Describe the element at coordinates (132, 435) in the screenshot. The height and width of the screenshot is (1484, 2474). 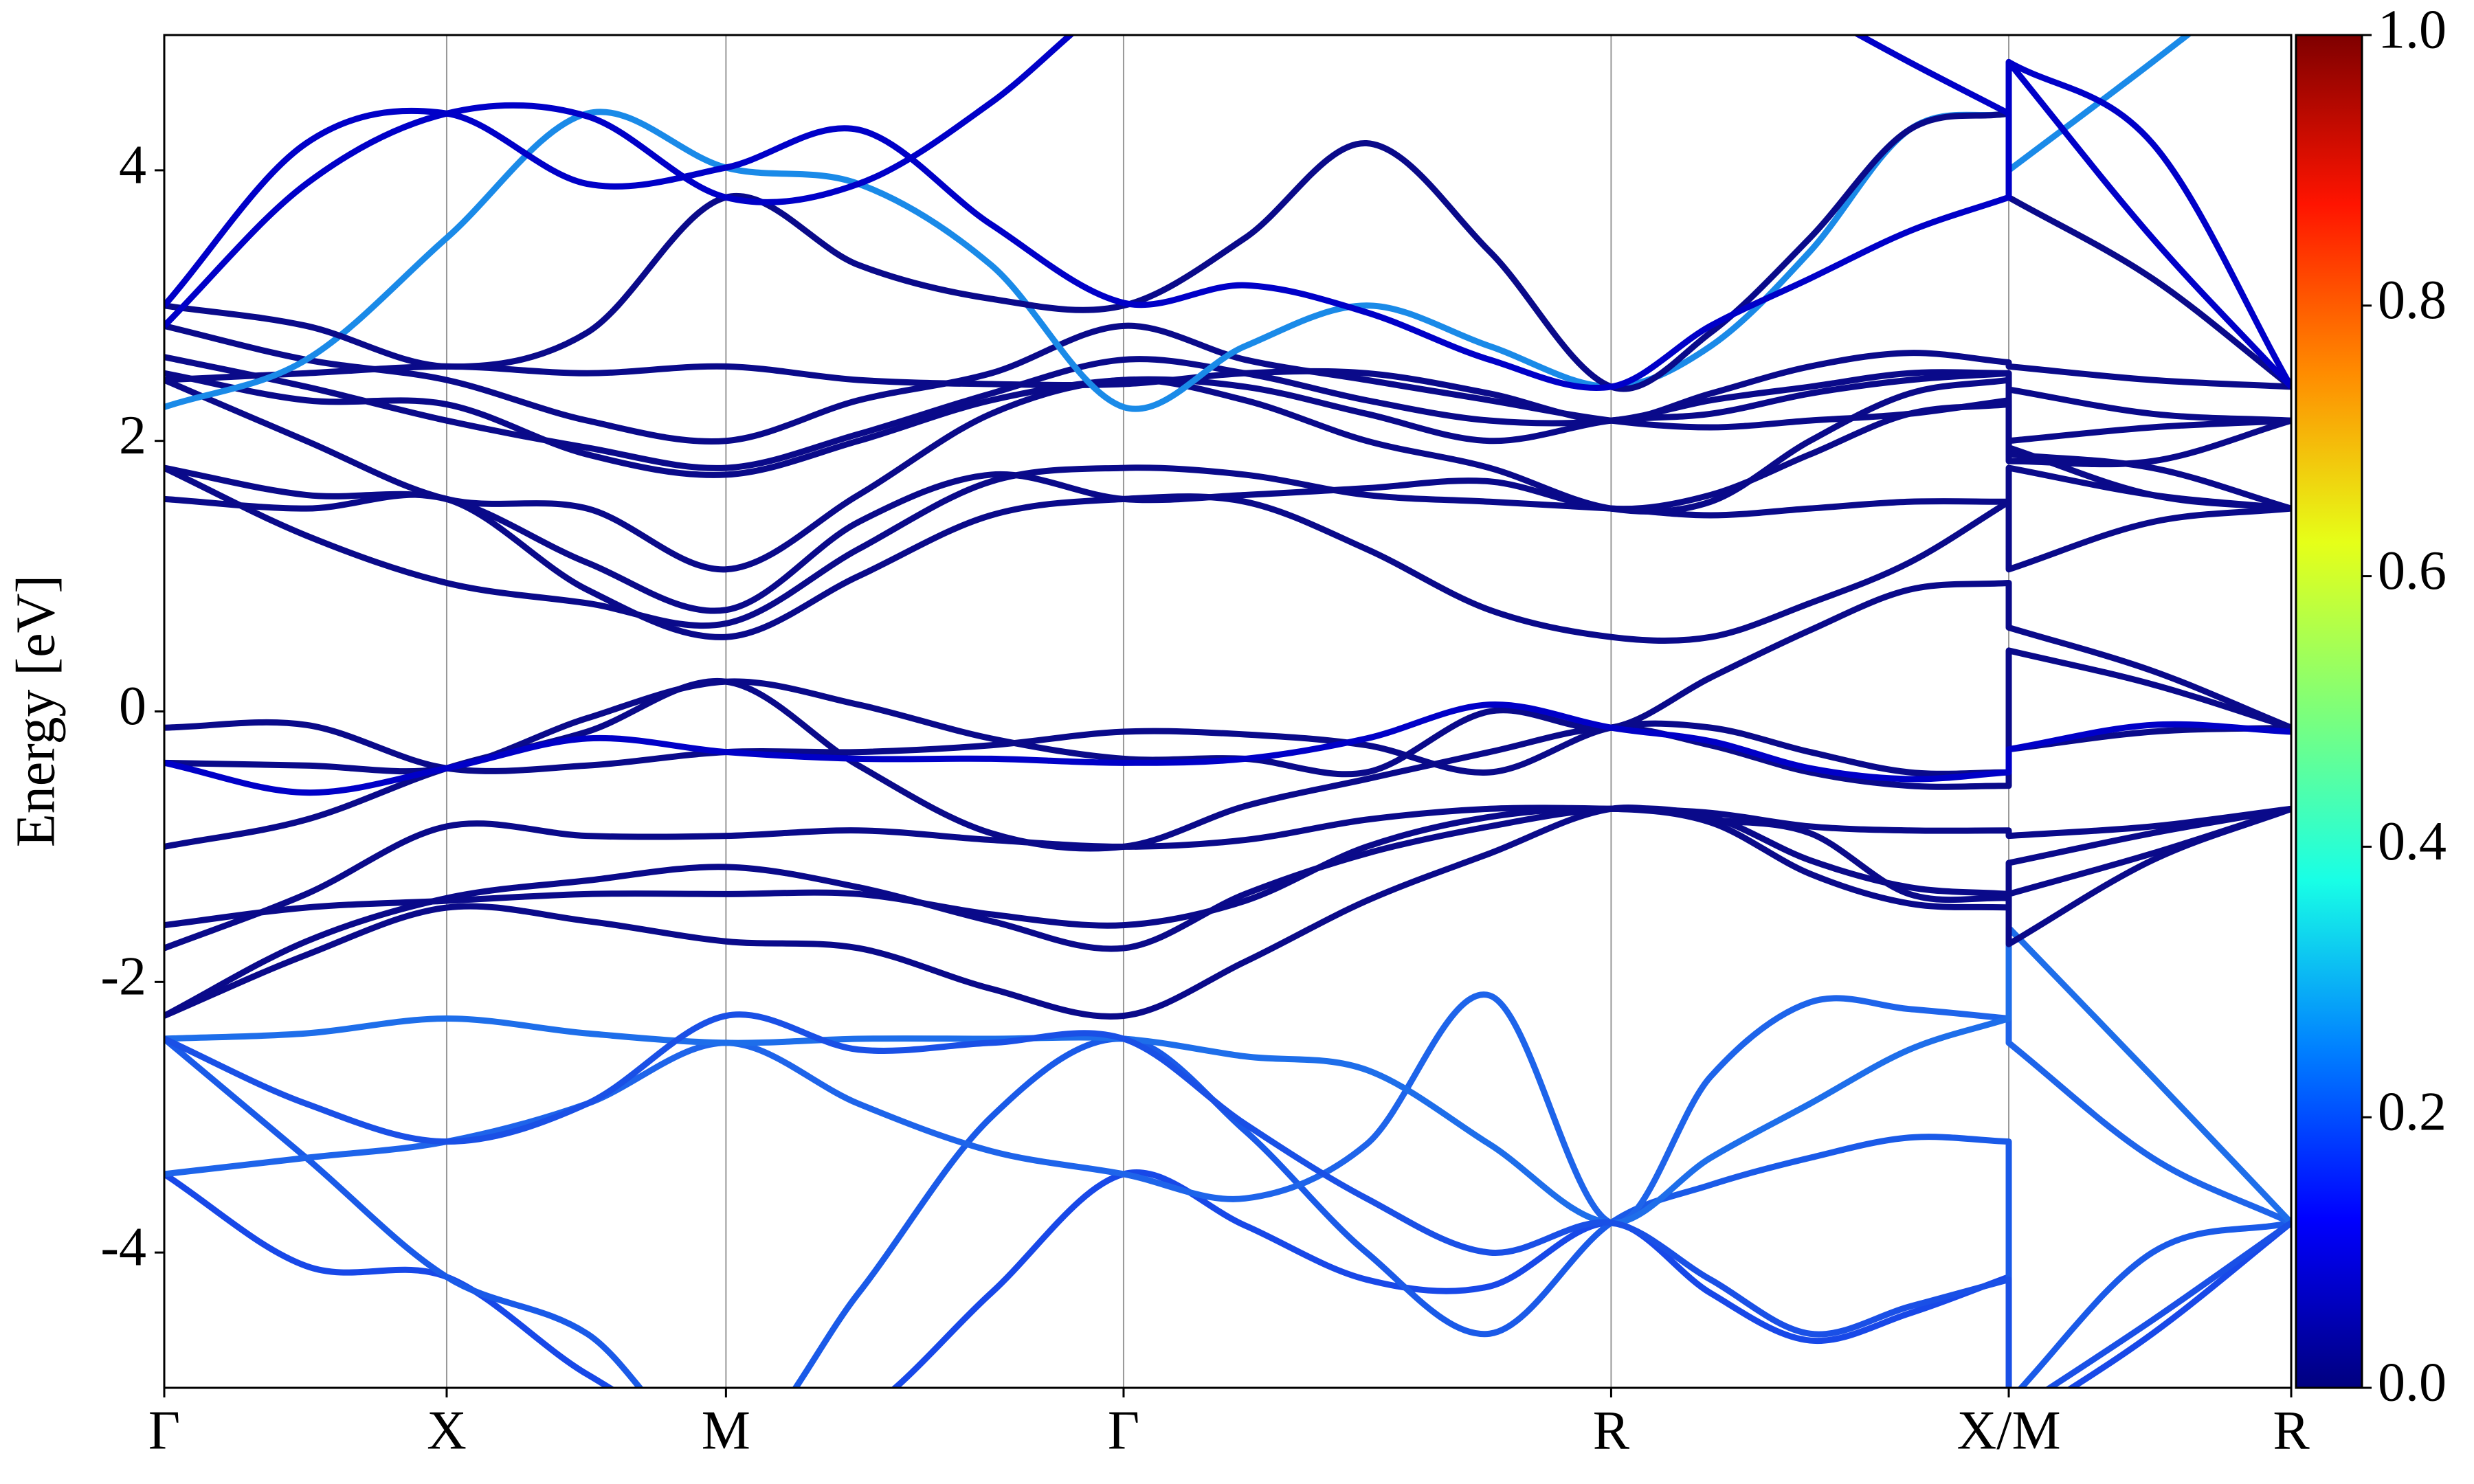
I see `y-tick-label: 2` at that location.